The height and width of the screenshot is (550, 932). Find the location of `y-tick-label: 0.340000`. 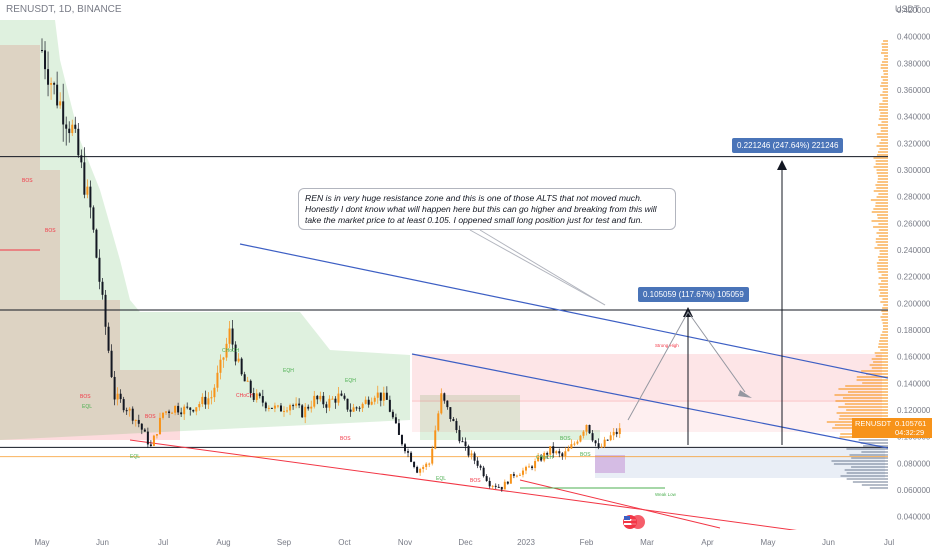

y-tick-label: 0.340000 is located at coordinates (914, 117).